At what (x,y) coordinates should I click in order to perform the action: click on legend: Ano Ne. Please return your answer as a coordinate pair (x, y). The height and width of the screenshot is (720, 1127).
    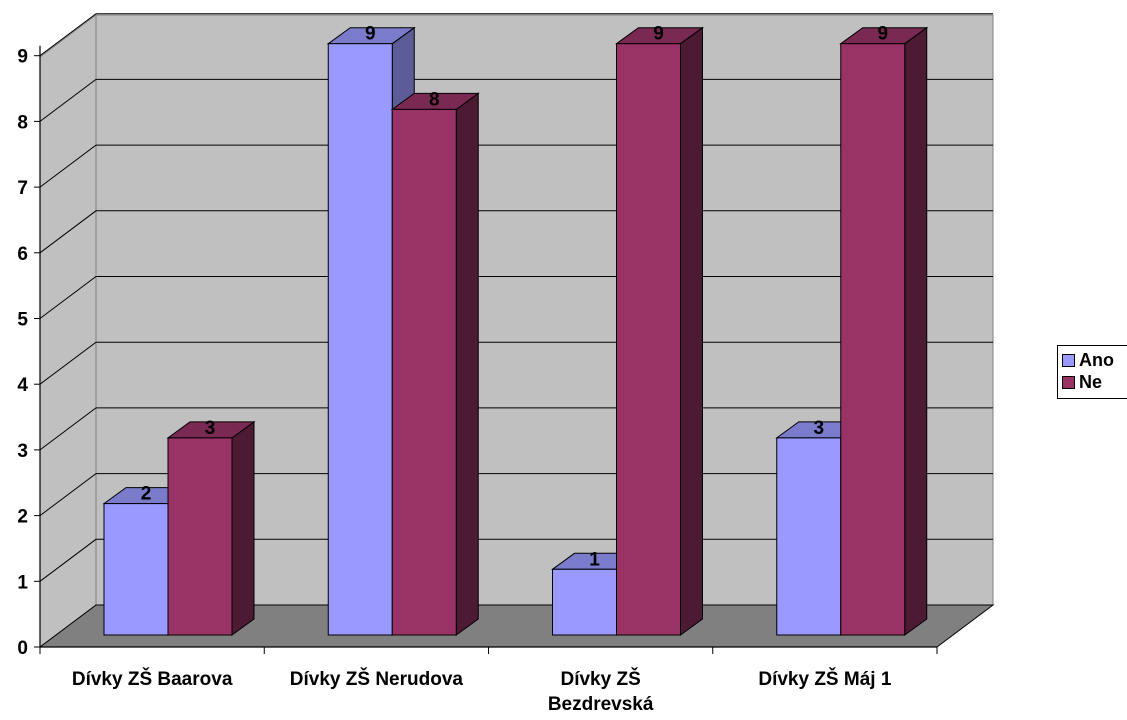
    Looking at the image, I should click on (1092, 372).